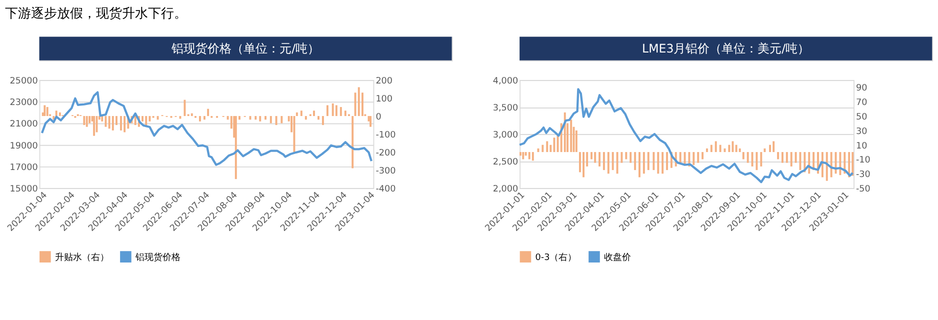 This screenshot has width=938, height=320. Describe the element at coordinates (862, 103) in the screenshot. I see `y2-tick-label: 70` at that location.